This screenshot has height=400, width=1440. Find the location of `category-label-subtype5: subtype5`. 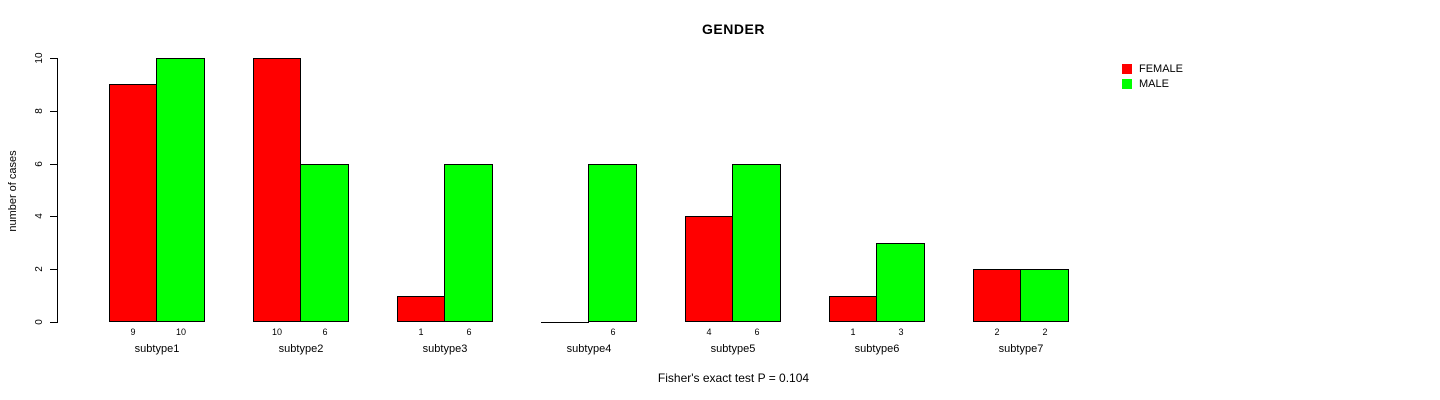

category-label-subtype5: subtype5 is located at coordinates (733, 349).